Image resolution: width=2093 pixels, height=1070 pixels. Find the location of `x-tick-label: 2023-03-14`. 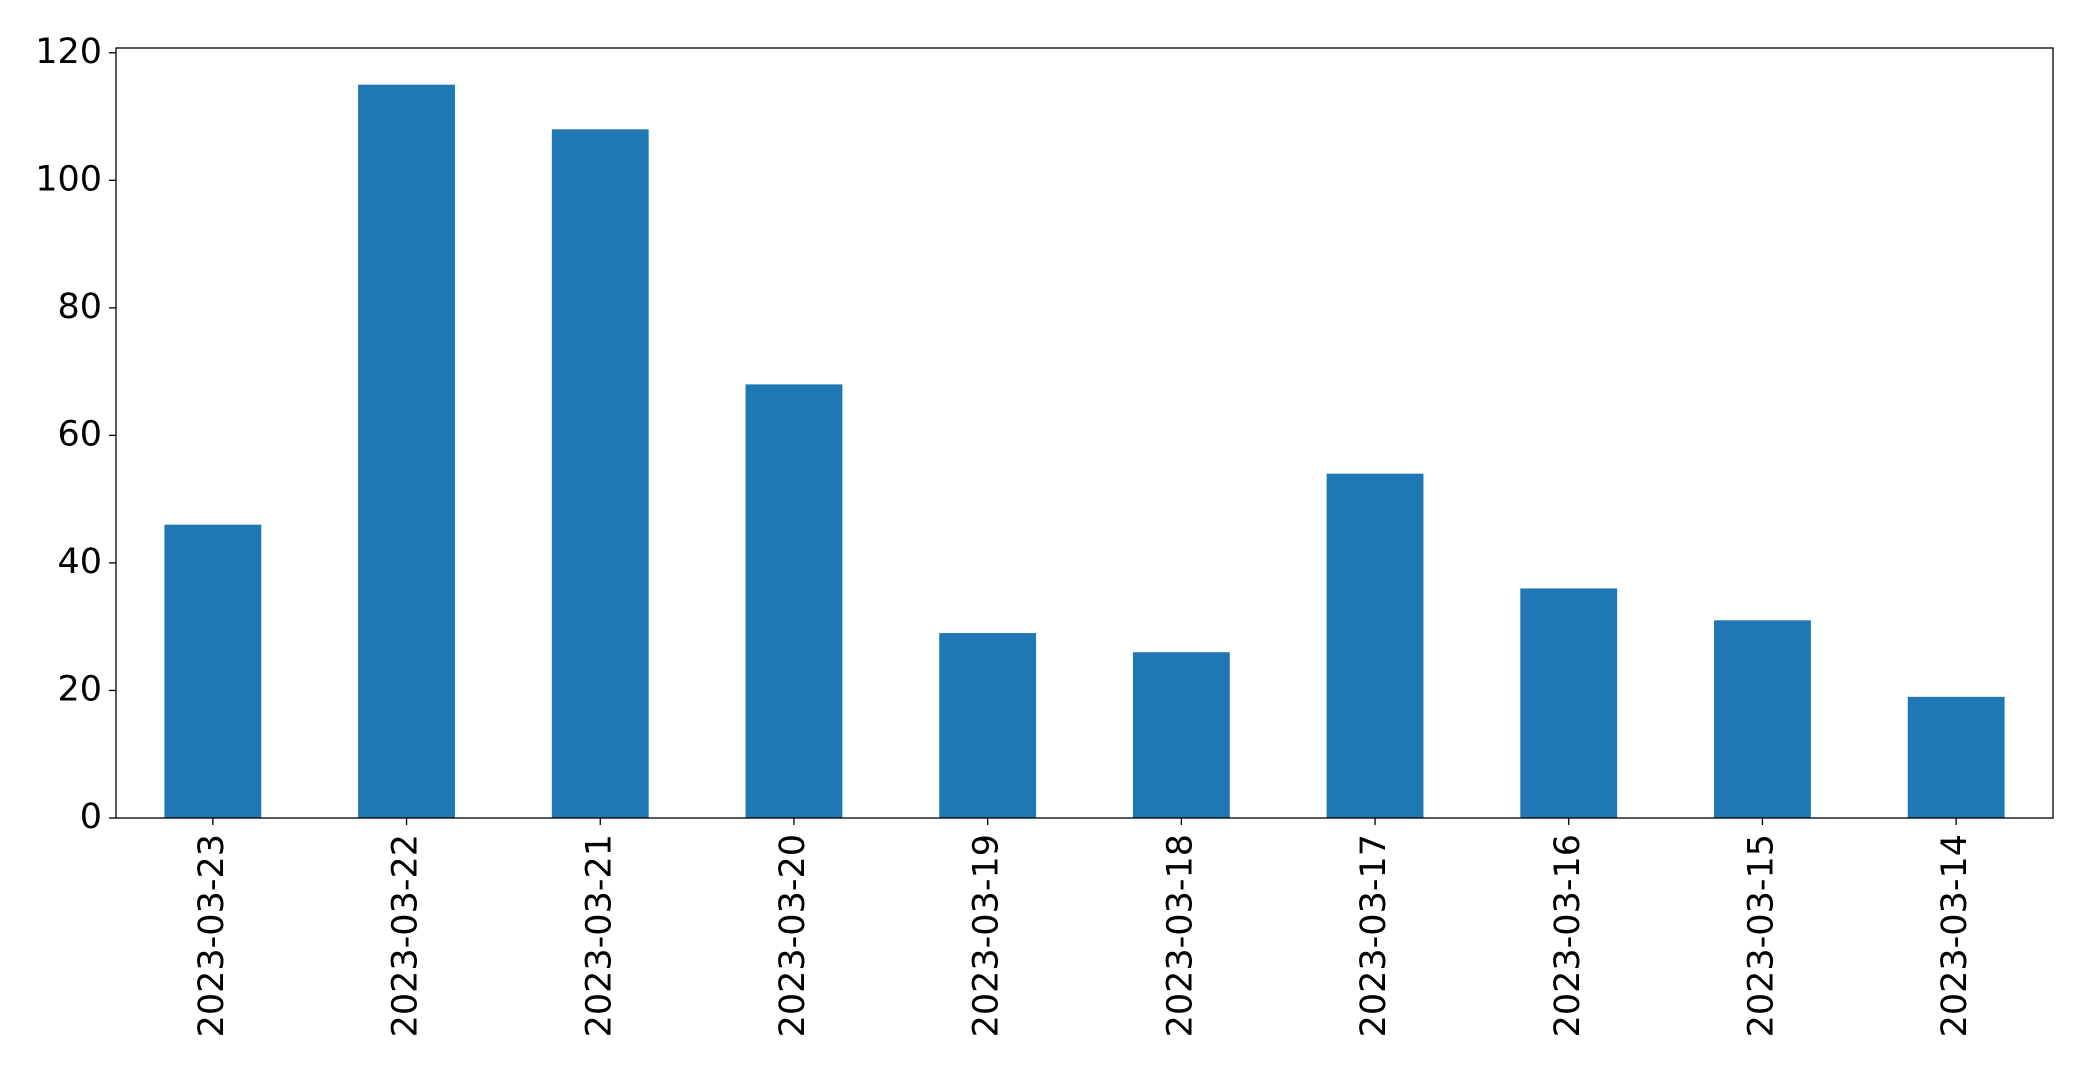

x-tick-label: 2023-03-14 is located at coordinates (1955, 935).